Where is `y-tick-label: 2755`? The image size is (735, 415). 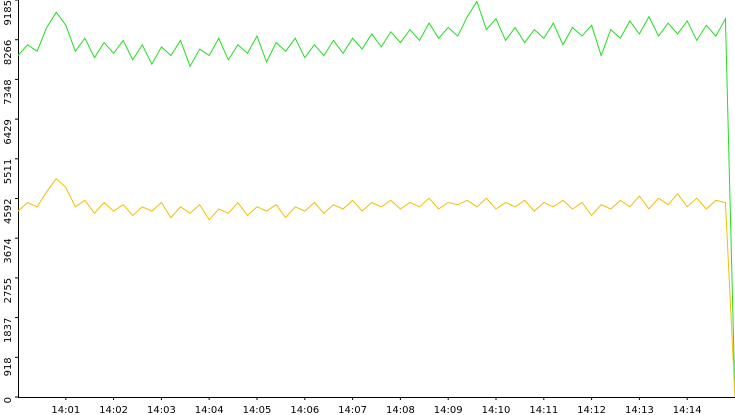
y-tick-label: 2755 is located at coordinates (8, 290).